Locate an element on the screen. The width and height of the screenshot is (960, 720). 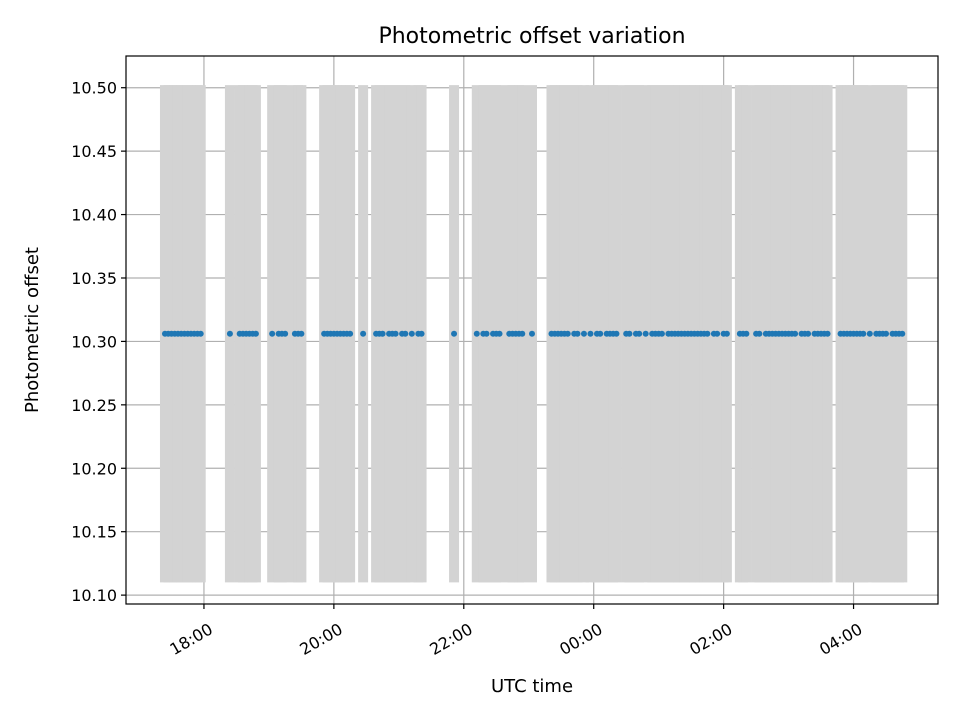
x-axis-label: UTC time is located at coordinates (532, 686).